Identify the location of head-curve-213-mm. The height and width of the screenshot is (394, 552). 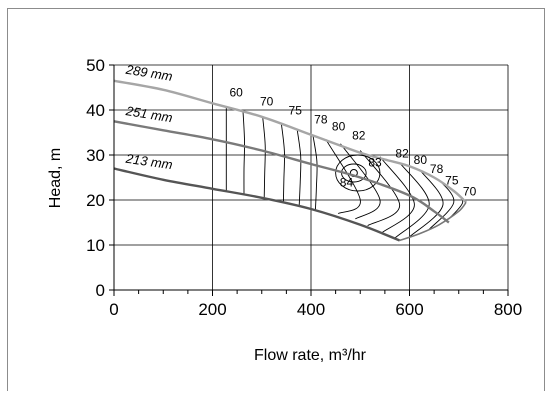
(257, 204).